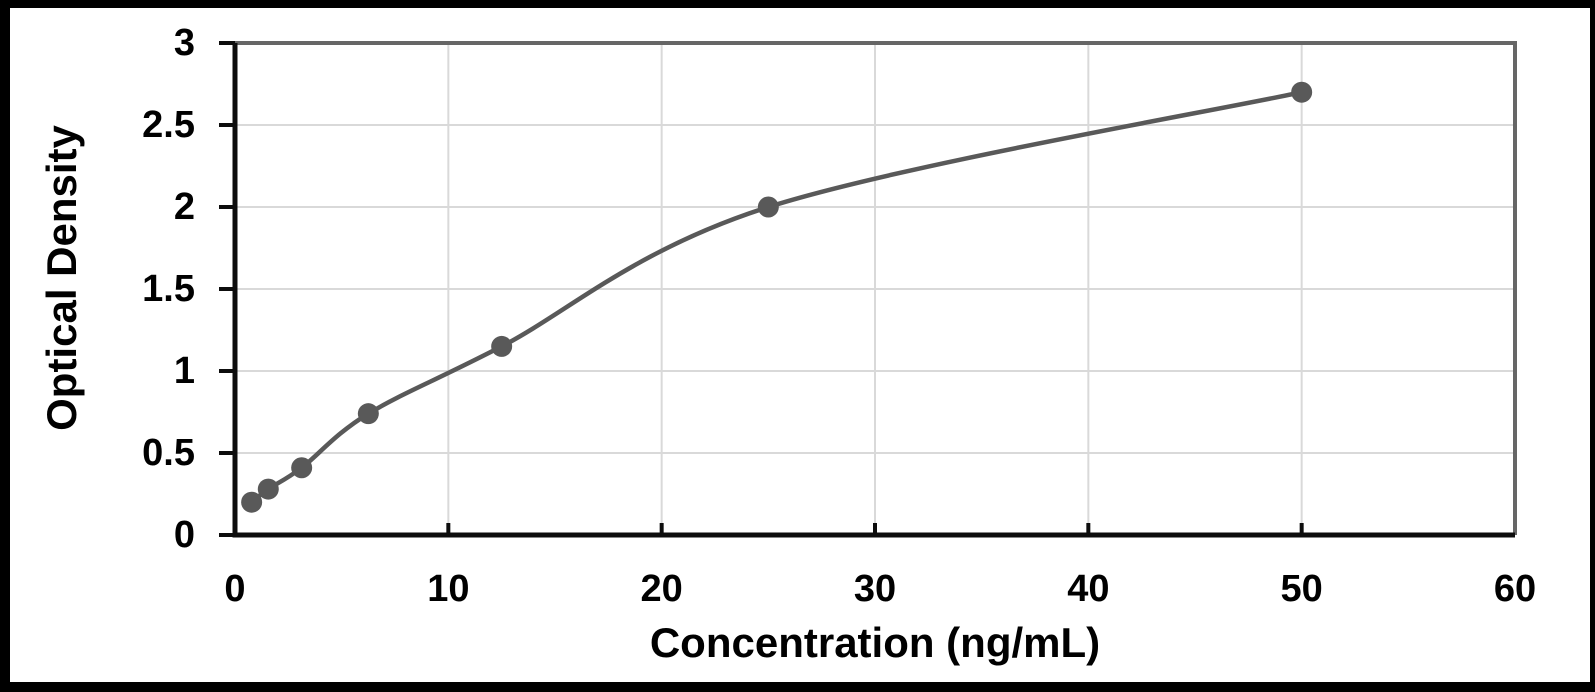  I want to click on x-tick-label: 10, so click(448, 589).